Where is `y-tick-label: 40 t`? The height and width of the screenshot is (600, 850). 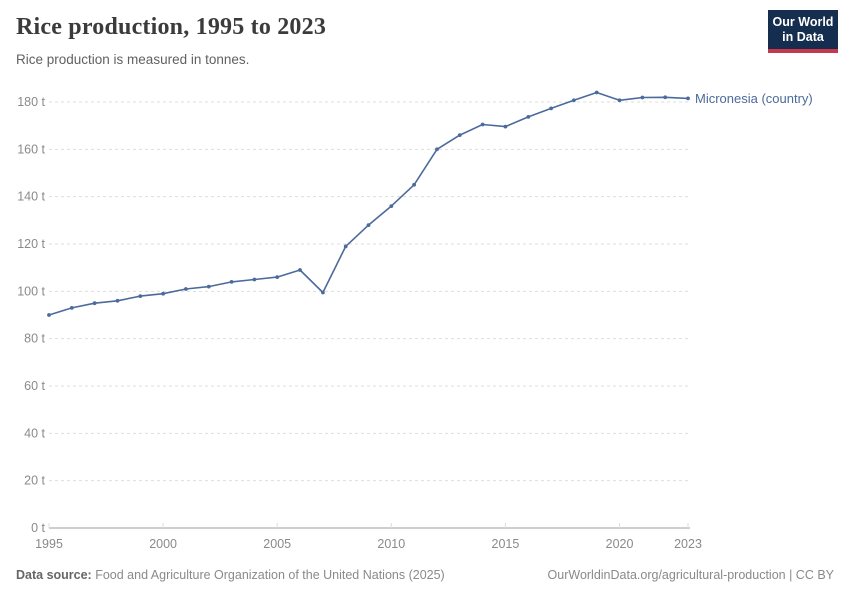 y-tick-label: 40 t is located at coordinates (34, 433).